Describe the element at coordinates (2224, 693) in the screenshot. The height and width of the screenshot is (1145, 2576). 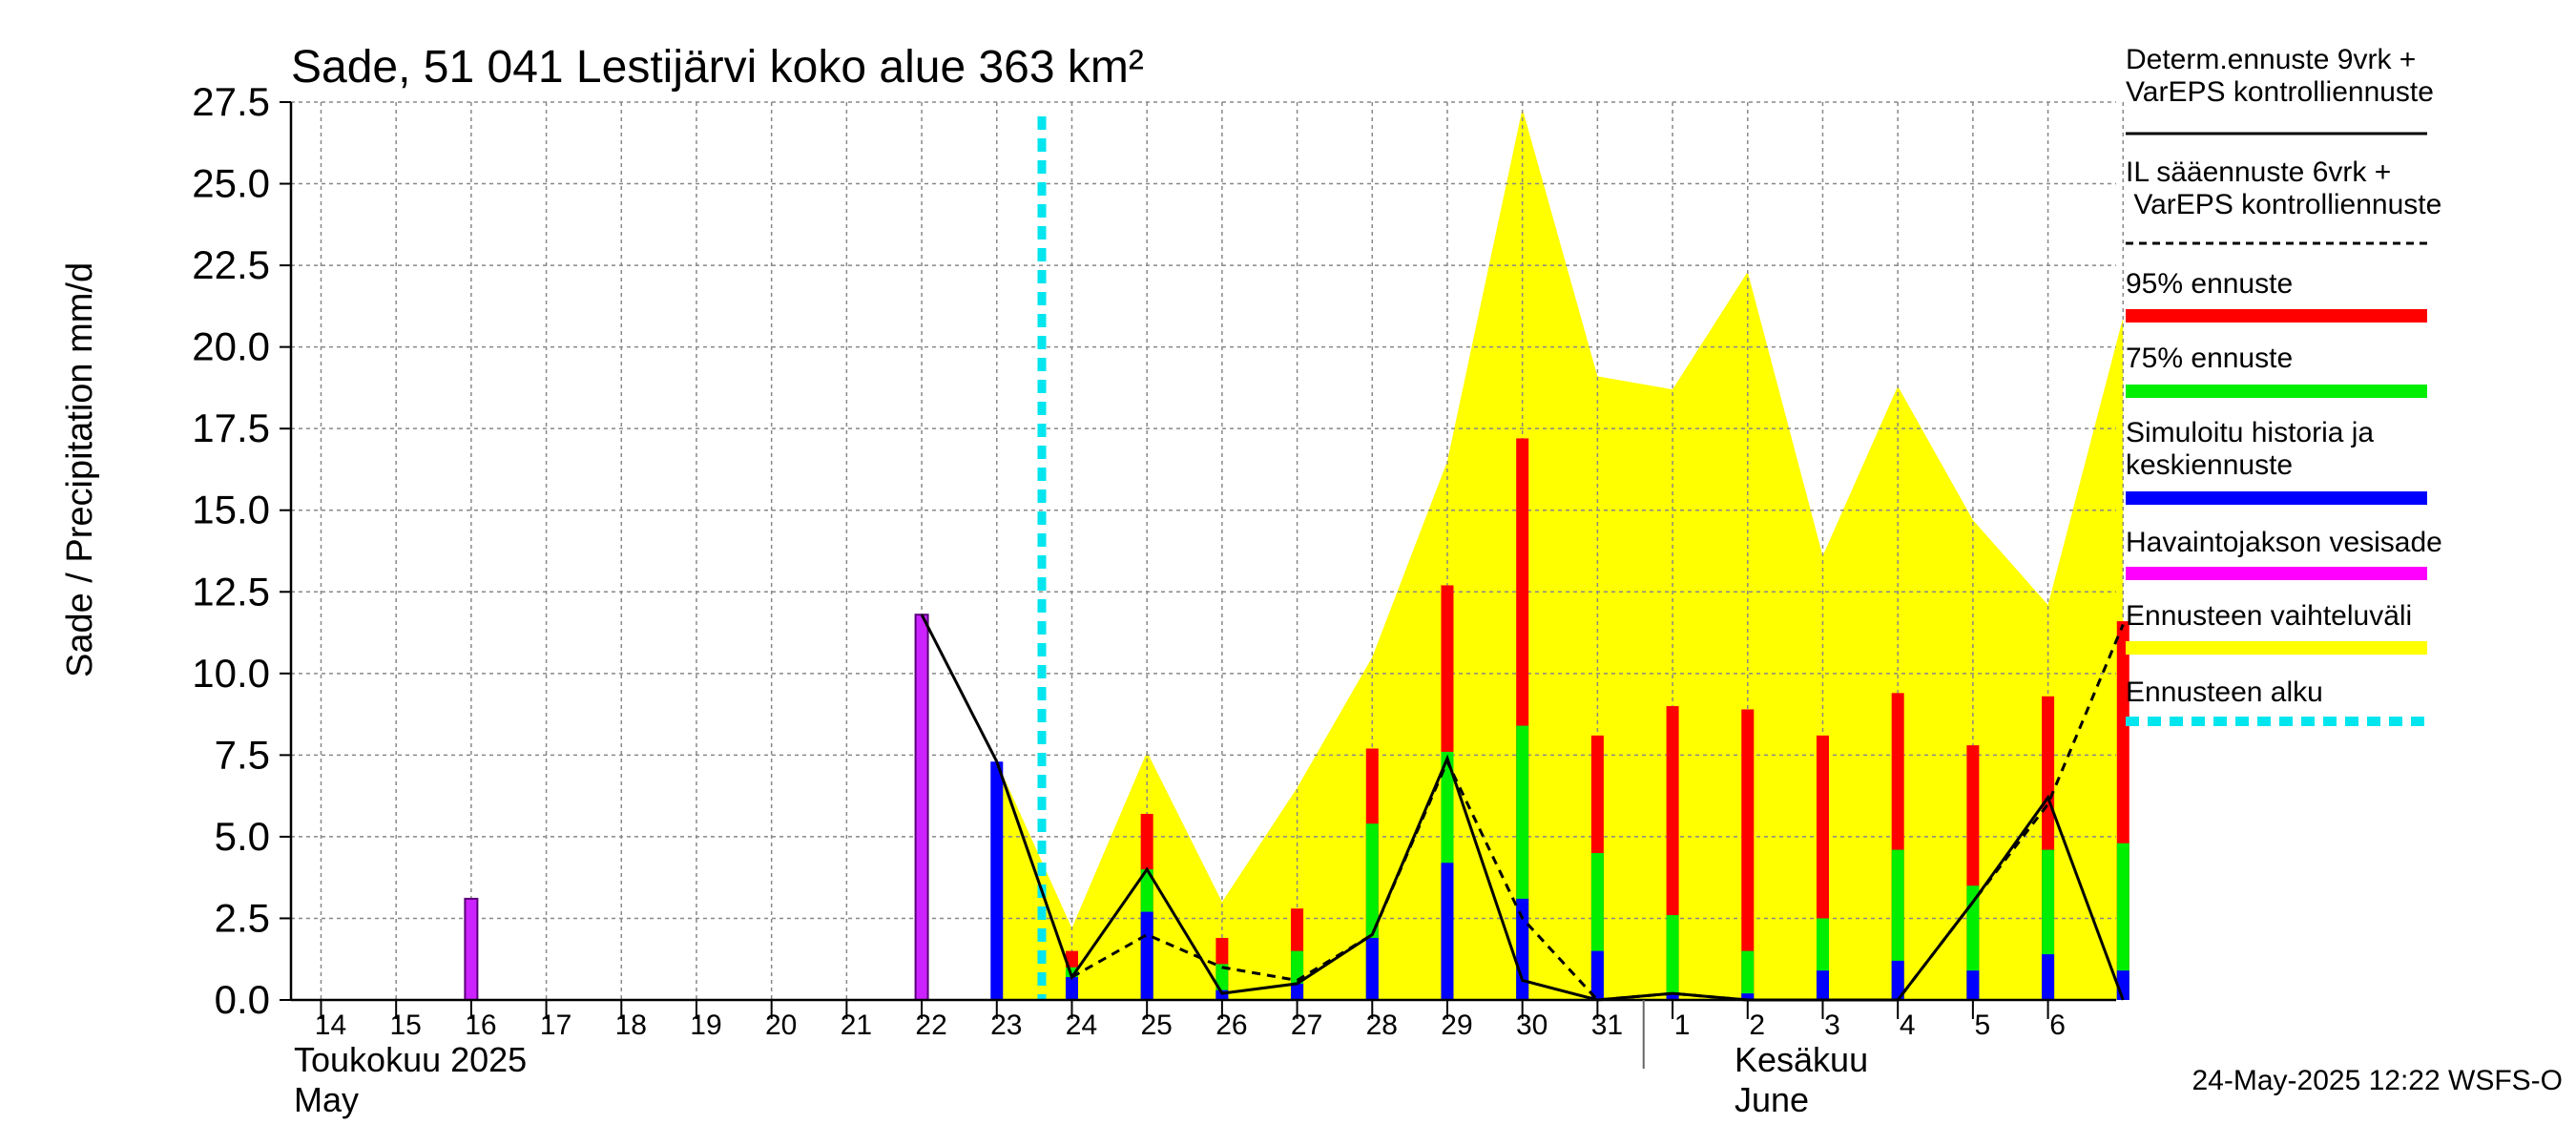
I see `legend-label: Ennusteen alku` at that location.